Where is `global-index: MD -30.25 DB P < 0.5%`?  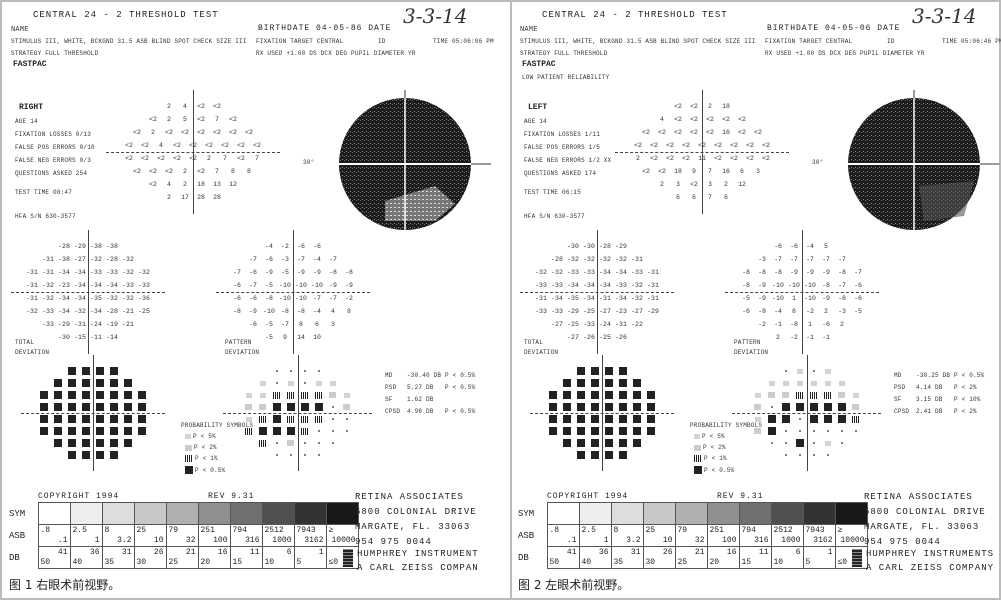 global-index: MD -30.25 DB P < 0.5% is located at coordinates (939, 375).